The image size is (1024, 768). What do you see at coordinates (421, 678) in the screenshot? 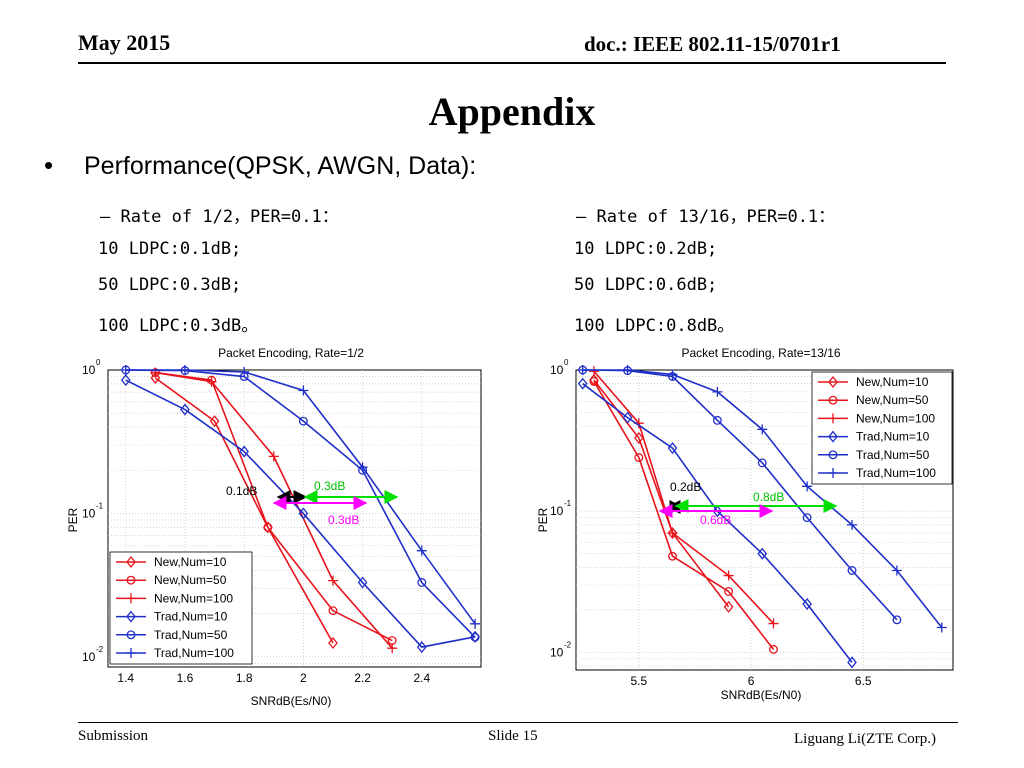
I see `x-tick-label: 2.4` at bounding box center [421, 678].